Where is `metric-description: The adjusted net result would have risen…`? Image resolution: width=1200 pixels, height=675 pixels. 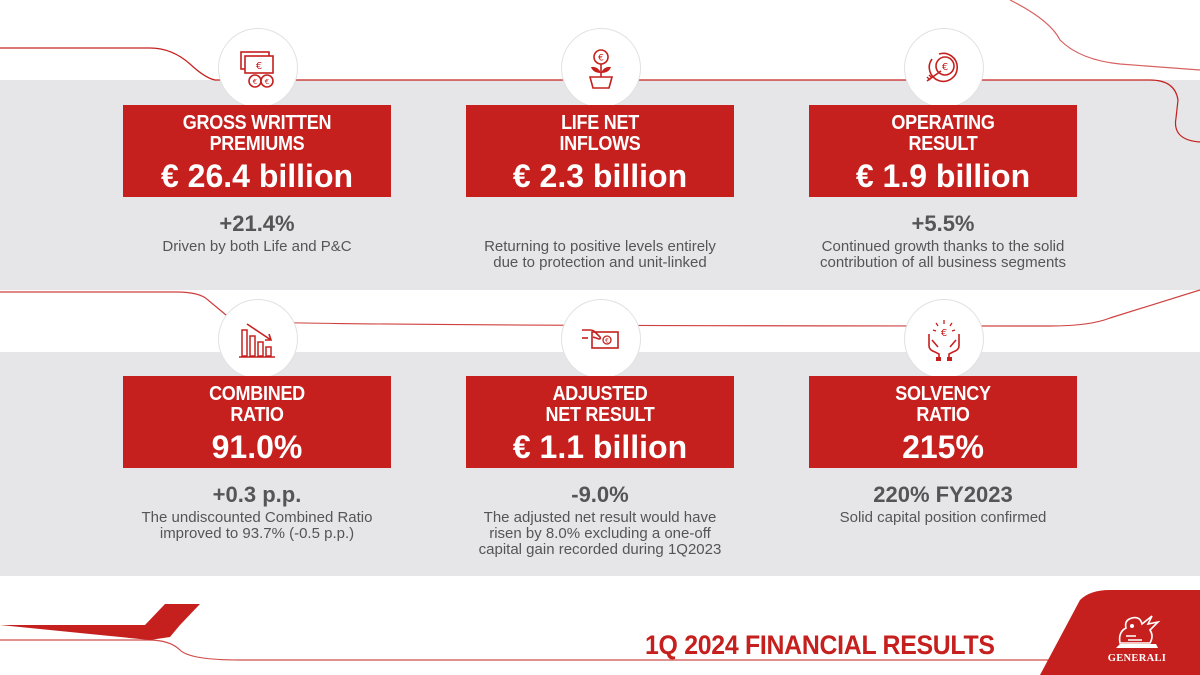 metric-description: The adjusted net result would have risen… is located at coordinates (600, 533).